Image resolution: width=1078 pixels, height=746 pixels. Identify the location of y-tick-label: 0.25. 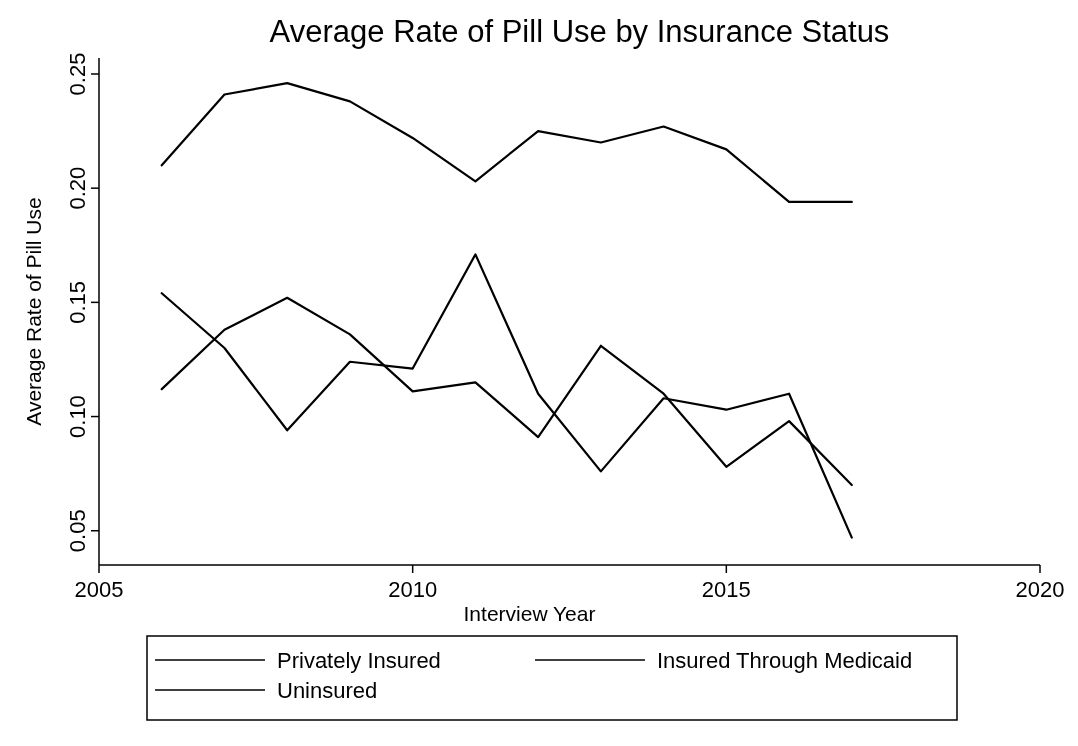
(77, 74).